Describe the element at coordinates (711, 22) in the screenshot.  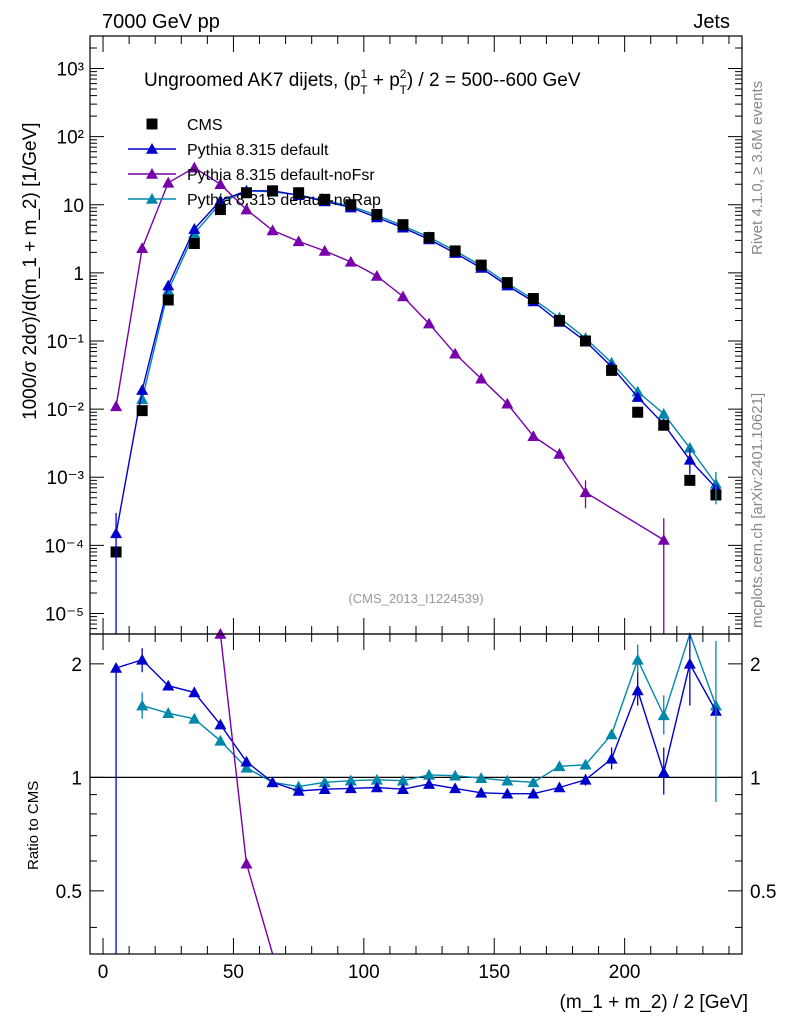
I see `header-process: Jets` at that location.